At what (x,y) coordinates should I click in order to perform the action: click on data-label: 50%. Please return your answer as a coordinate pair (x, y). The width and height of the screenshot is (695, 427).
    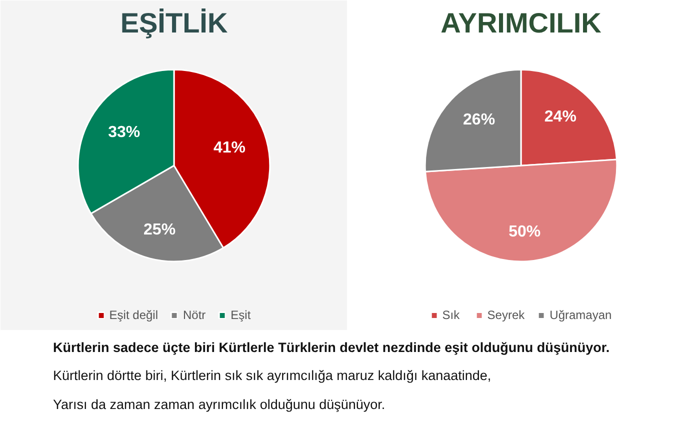
    Looking at the image, I should click on (524, 232).